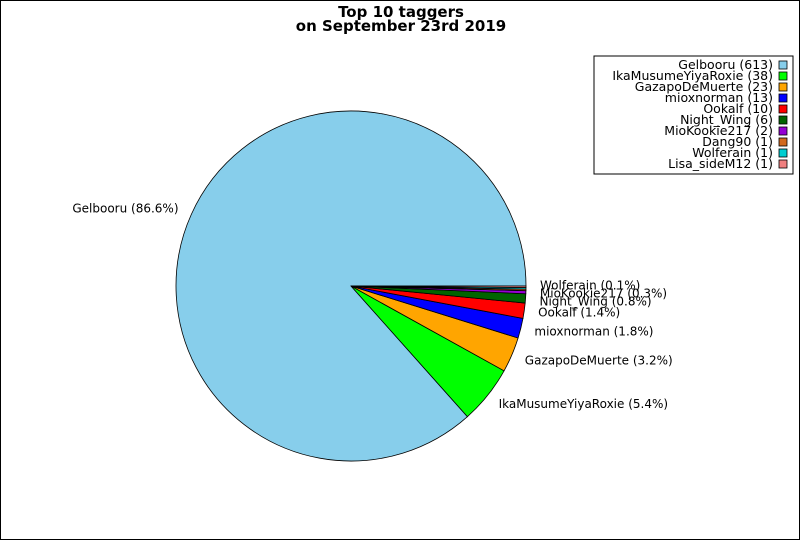  I want to click on legend-item-gelbooru: Gelbooru (613), so click(733, 64).